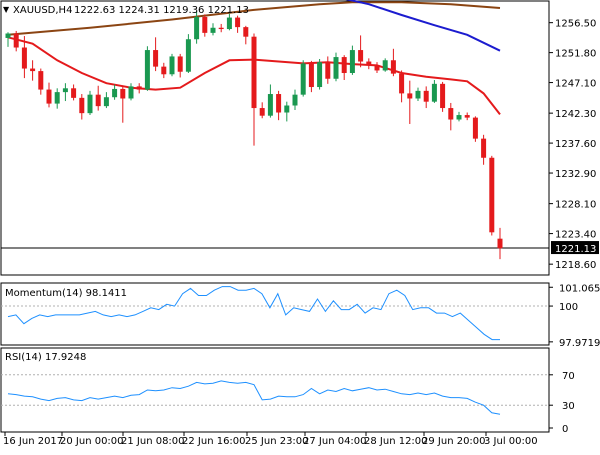 This screenshot has height=455, width=600. Describe the element at coordinates (562, 403) in the screenshot. I see `rsi-axis: 70 30 0` at that location.